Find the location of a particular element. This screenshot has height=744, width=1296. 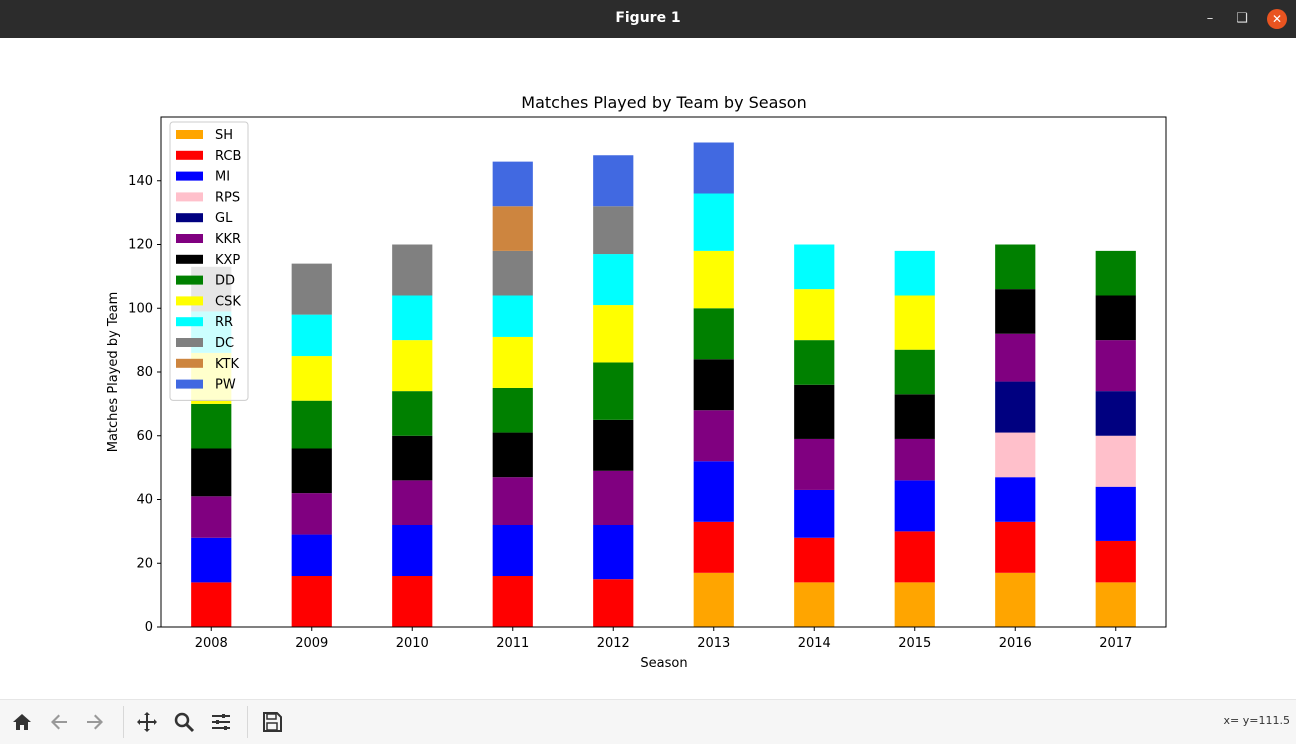

bar-csk-2014 is located at coordinates (814, 315).